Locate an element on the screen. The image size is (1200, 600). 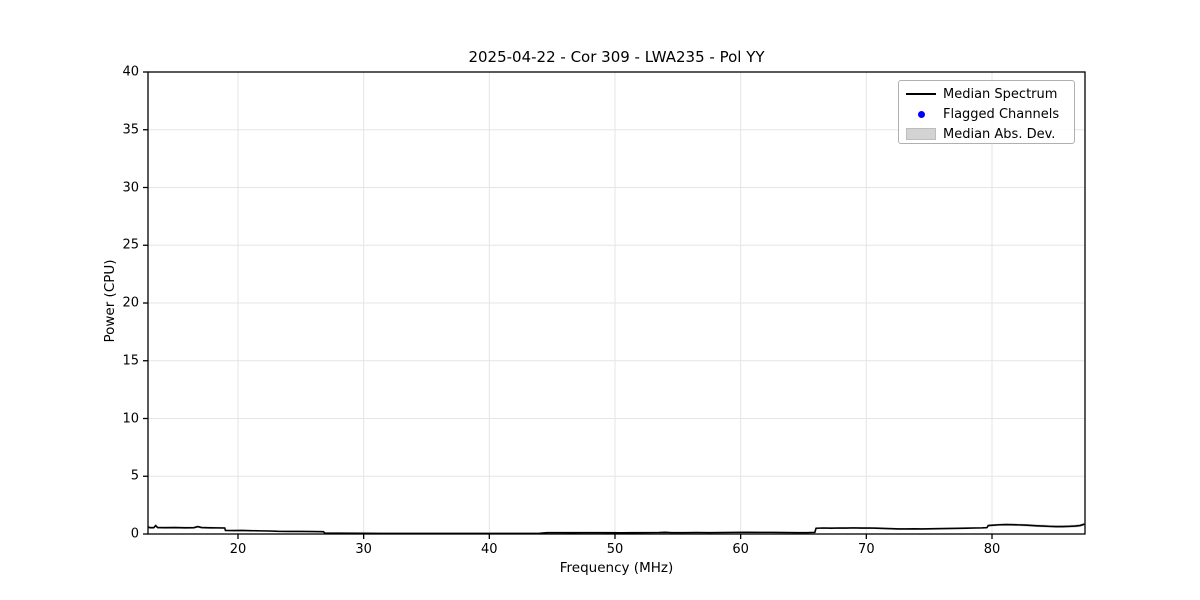
y-tick-label: 35 is located at coordinates (130, 130).